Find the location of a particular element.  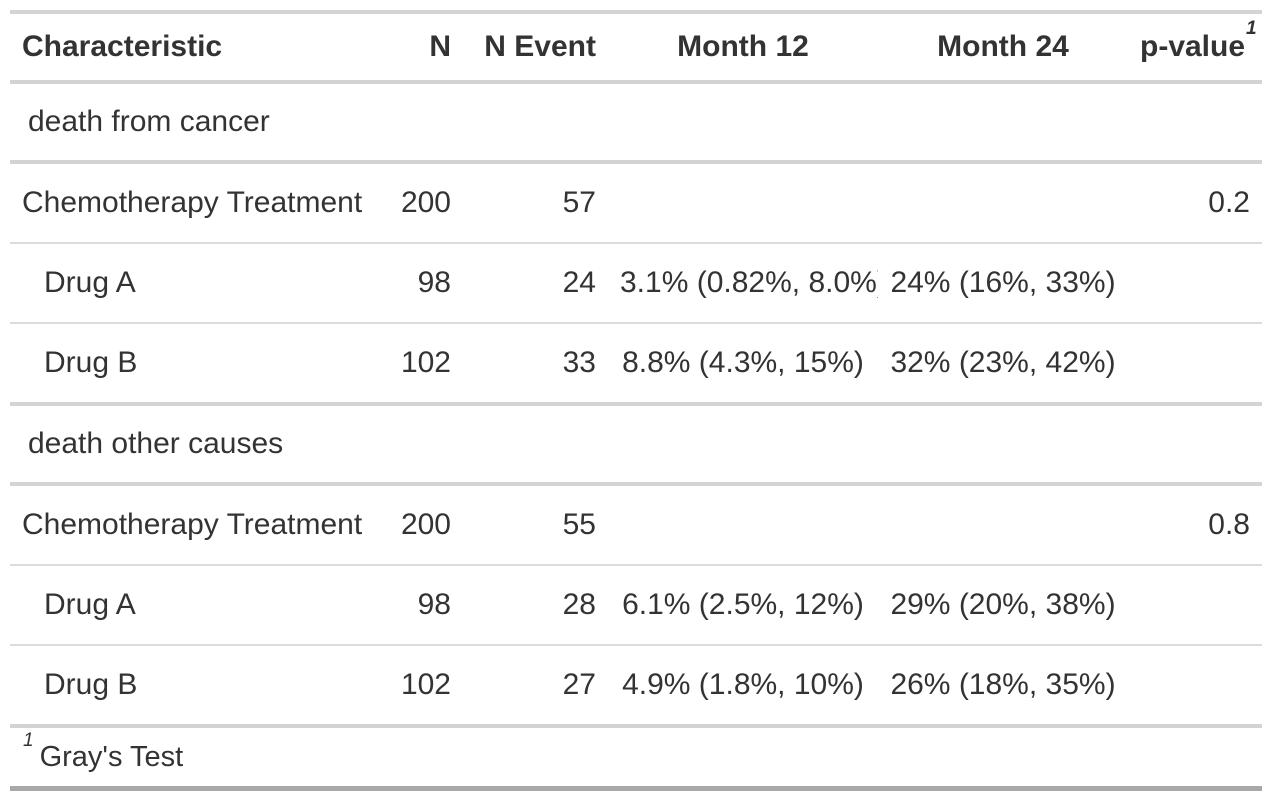

cell-n-event: 55 is located at coordinates (579, 524).